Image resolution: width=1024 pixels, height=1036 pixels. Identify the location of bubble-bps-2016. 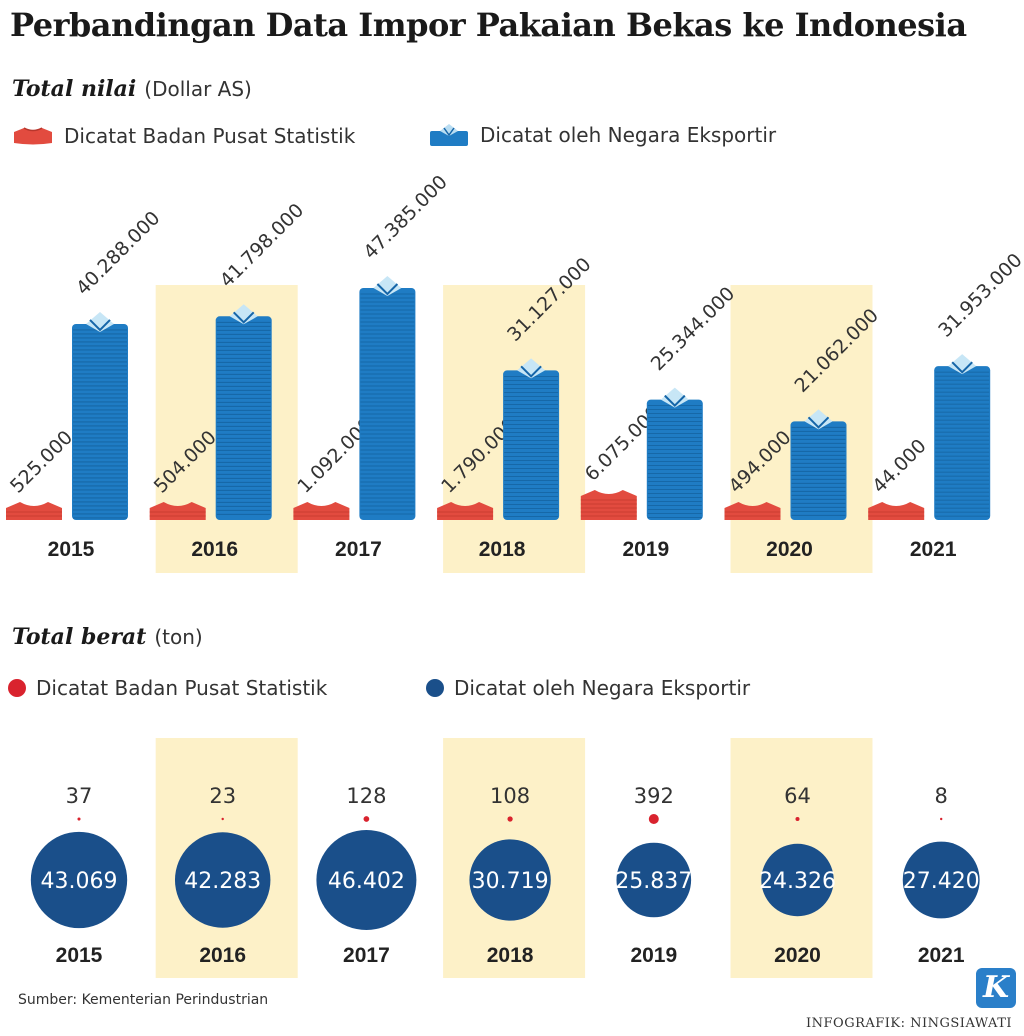
(222, 819).